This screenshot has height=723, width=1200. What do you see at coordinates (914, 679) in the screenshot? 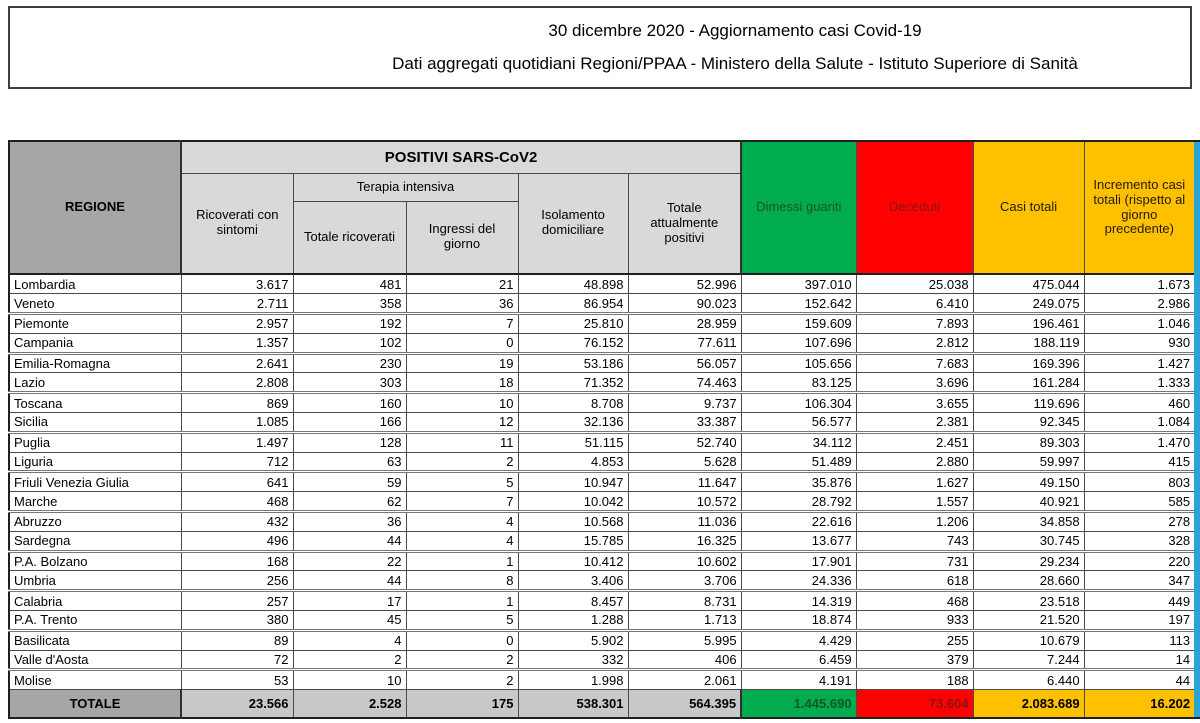
I see `value-cell: 188` at bounding box center [914, 679].